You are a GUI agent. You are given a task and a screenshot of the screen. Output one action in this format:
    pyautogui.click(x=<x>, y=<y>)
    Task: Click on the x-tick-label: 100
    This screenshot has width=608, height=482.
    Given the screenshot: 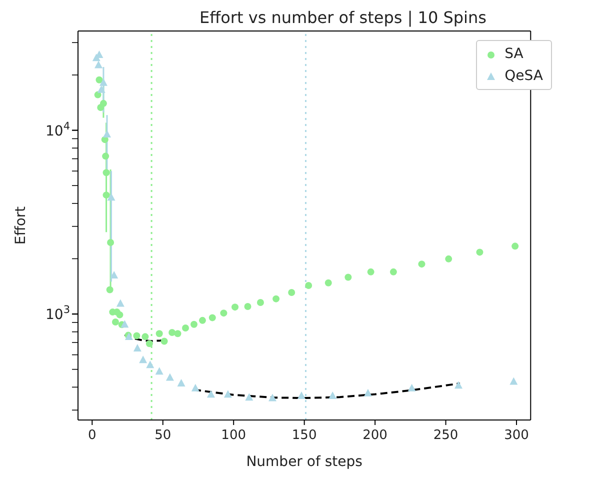 What is the action you would take?
    pyautogui.click(x=233, y=435)
    